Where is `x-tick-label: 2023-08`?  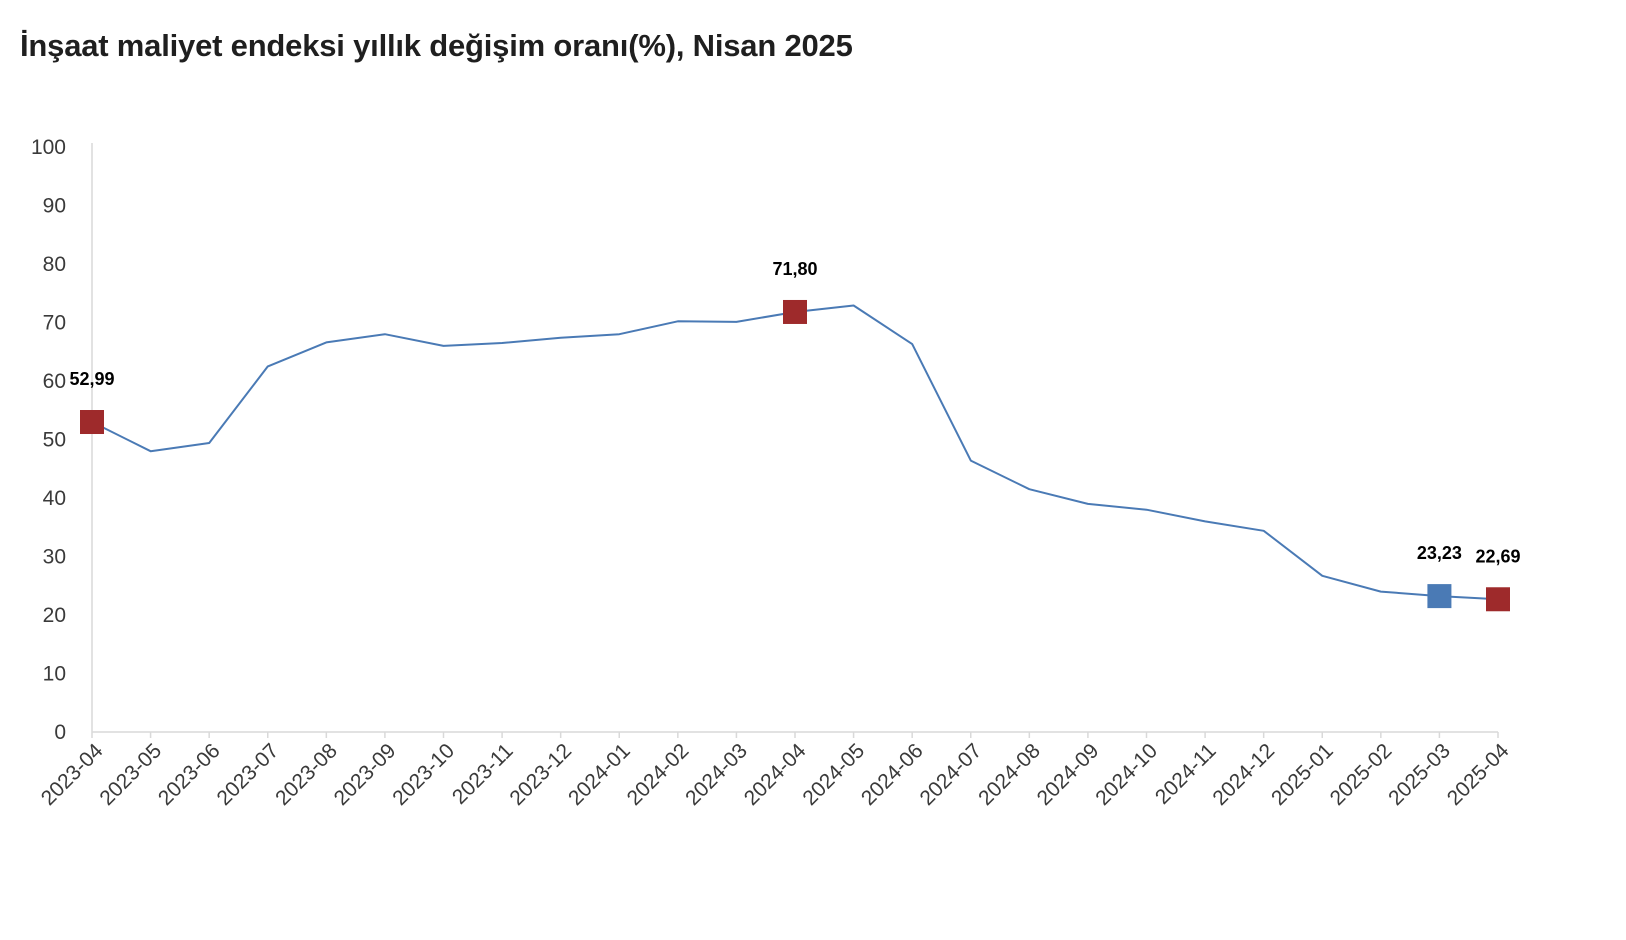 x-tick-label: 2023-08 is located at coordinates (306, 774).